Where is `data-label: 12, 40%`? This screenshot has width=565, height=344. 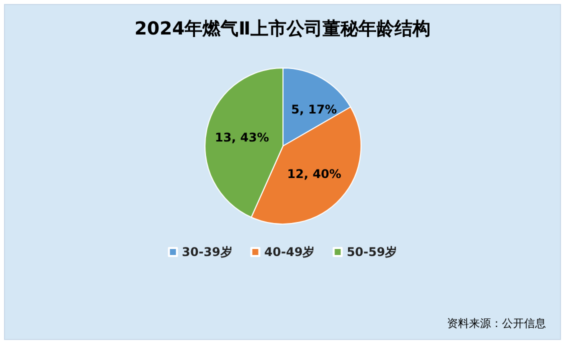
data-label: 12, 40% is located at coordinates (314, 174).